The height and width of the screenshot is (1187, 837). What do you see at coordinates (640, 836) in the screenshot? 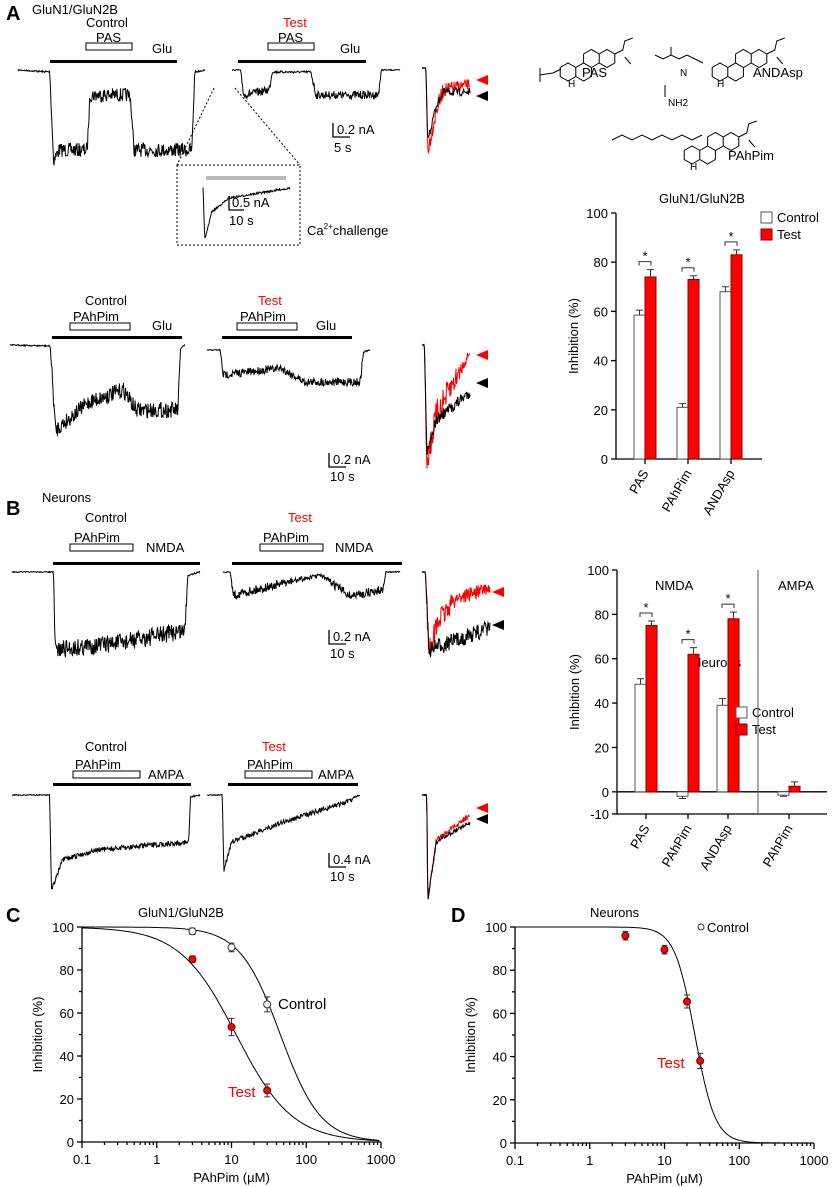
I see `neuron-bar-chart-xtick-label: PAS` at bounding box center [640, 836].